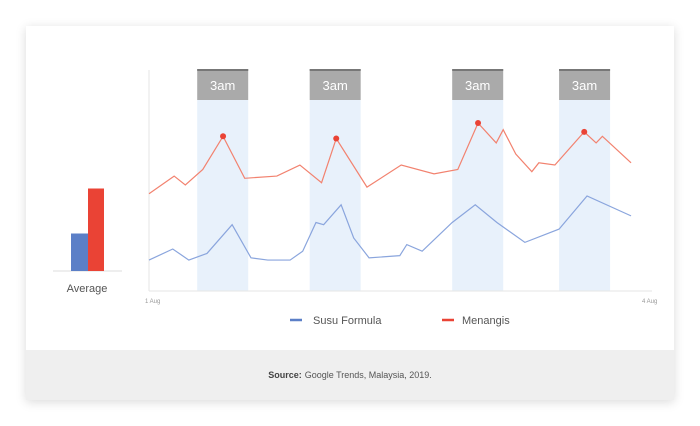 The width and height of the screenshot is (700, 426). I want to click on average-label: Average, so click(87, 289).